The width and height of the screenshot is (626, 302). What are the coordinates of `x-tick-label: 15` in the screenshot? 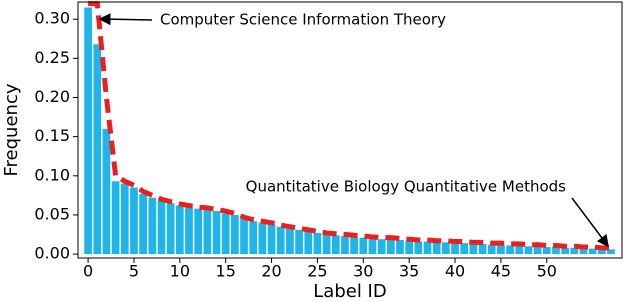 It's located at (226, 271).